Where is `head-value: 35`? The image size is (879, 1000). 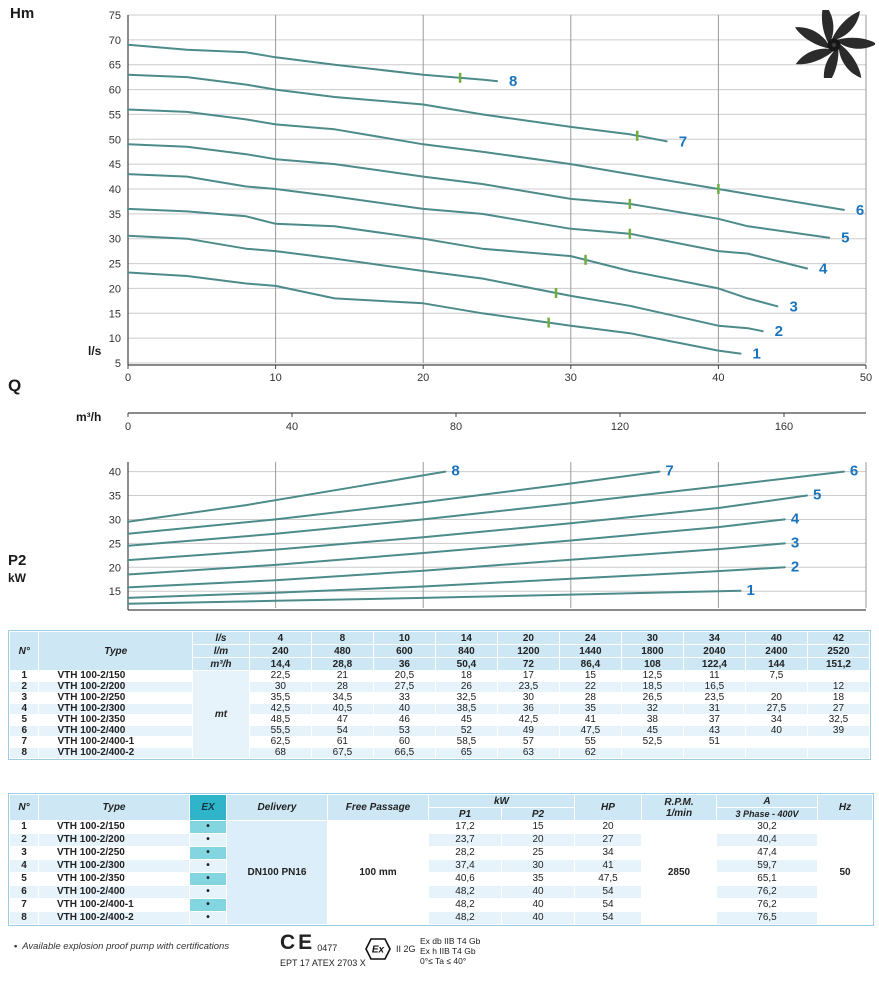 head-value: 35 is located at coordinates (590, 709).